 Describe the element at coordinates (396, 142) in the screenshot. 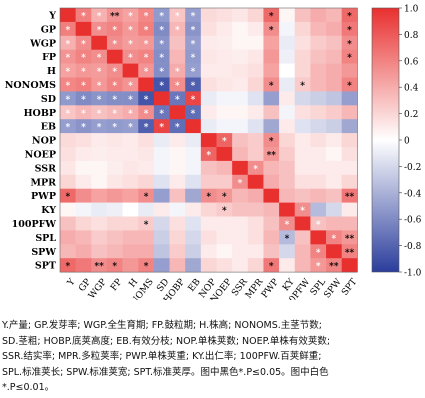

I see `colorbar: 1.0 0.8 0.6 0.4 0.2 0 -0.2 -0.4 -0.6 -0.8 -1.0` at that location.